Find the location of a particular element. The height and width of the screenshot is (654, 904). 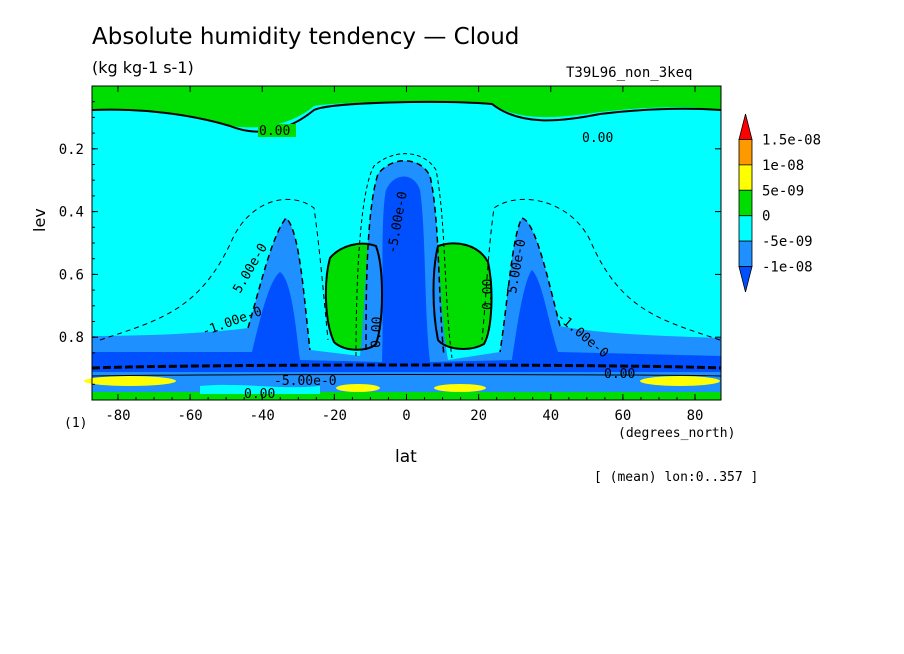

contour-surface-line is located at coordinates (406, 375).